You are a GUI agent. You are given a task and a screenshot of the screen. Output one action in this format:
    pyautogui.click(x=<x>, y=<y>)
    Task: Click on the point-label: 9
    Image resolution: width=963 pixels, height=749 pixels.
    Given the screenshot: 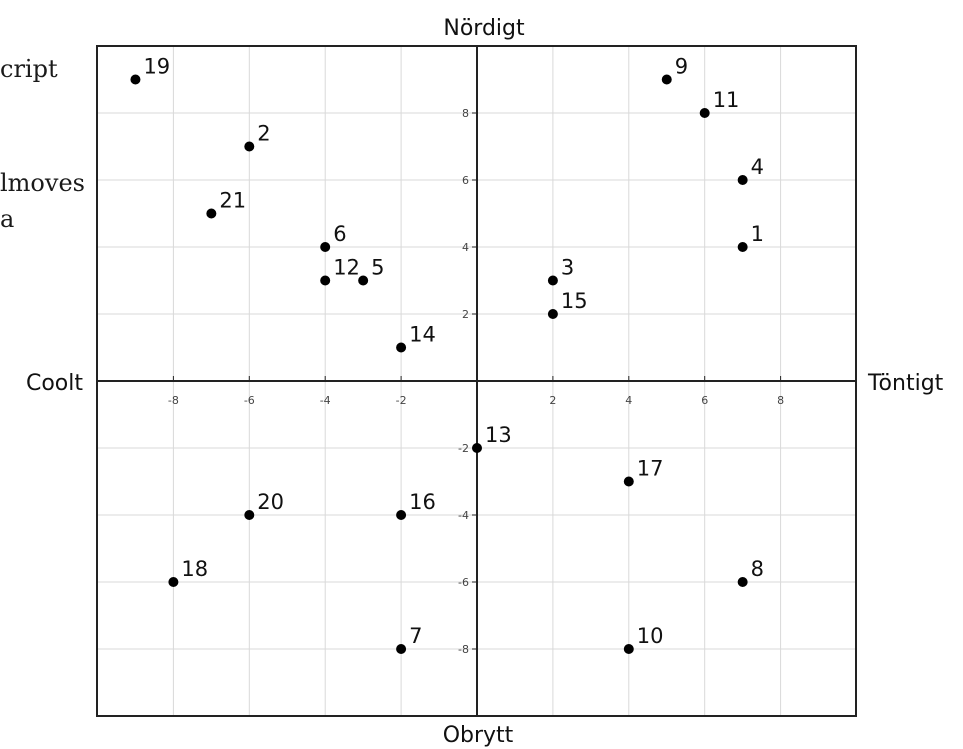 What is the action you would take?
    pyautogui.click(x=681, y=67)
    